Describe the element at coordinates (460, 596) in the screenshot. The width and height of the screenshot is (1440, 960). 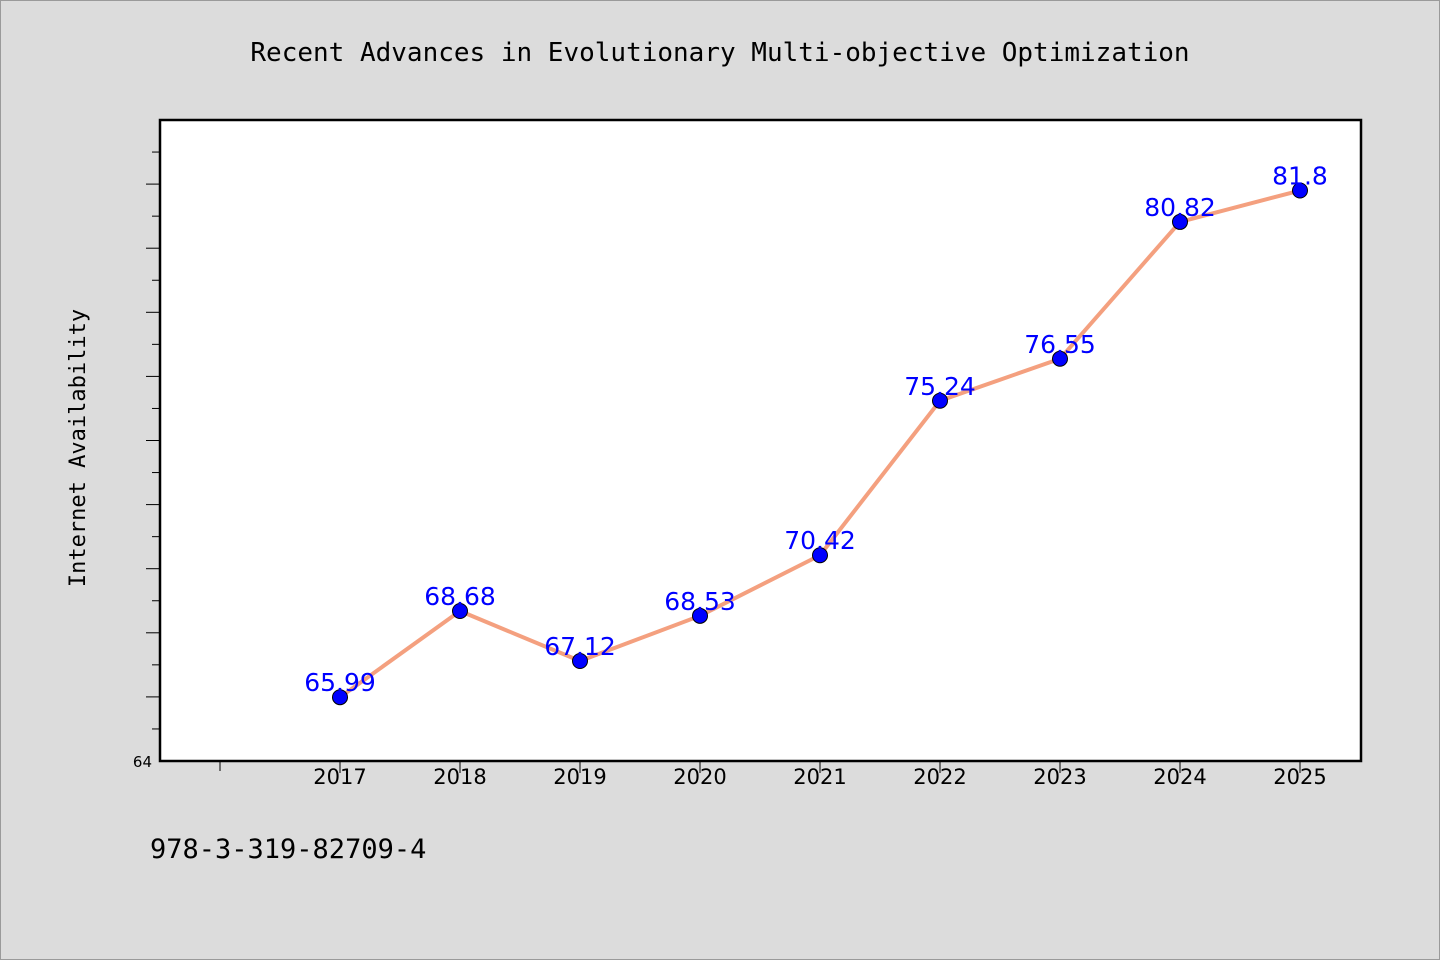
I see `data-label: 68.68` at that location.